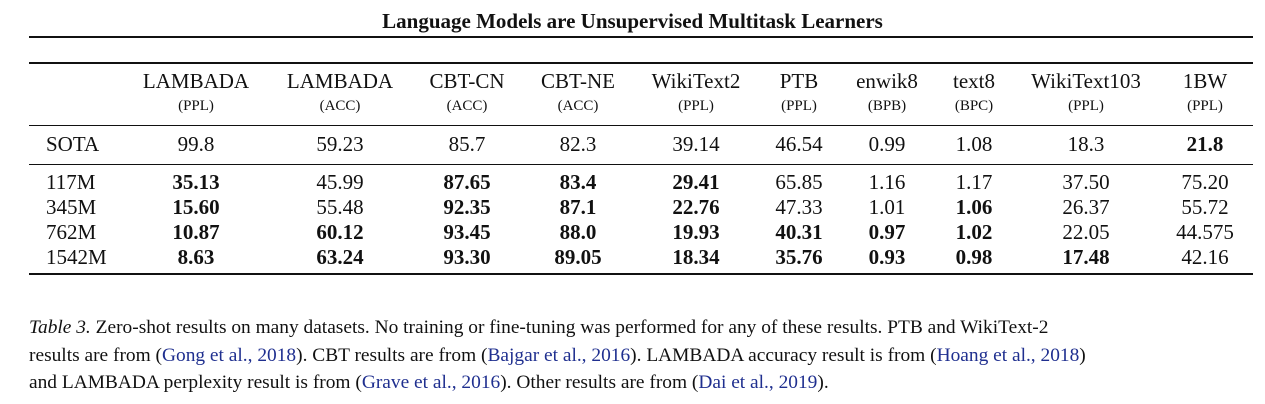 The height and width of the screenshot is (404, 1265). Describe the element at coordinates (340, 257) in the screenshot. I see `table-cell: 63.24` at that location.